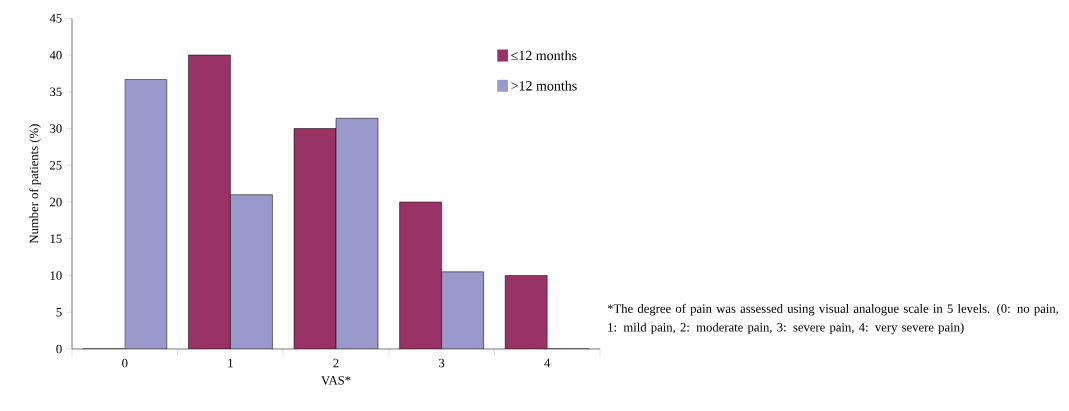 The width and height of the screenshot is (1069, 411). I want to click on legend-label: >12 months, so click(544, 85).